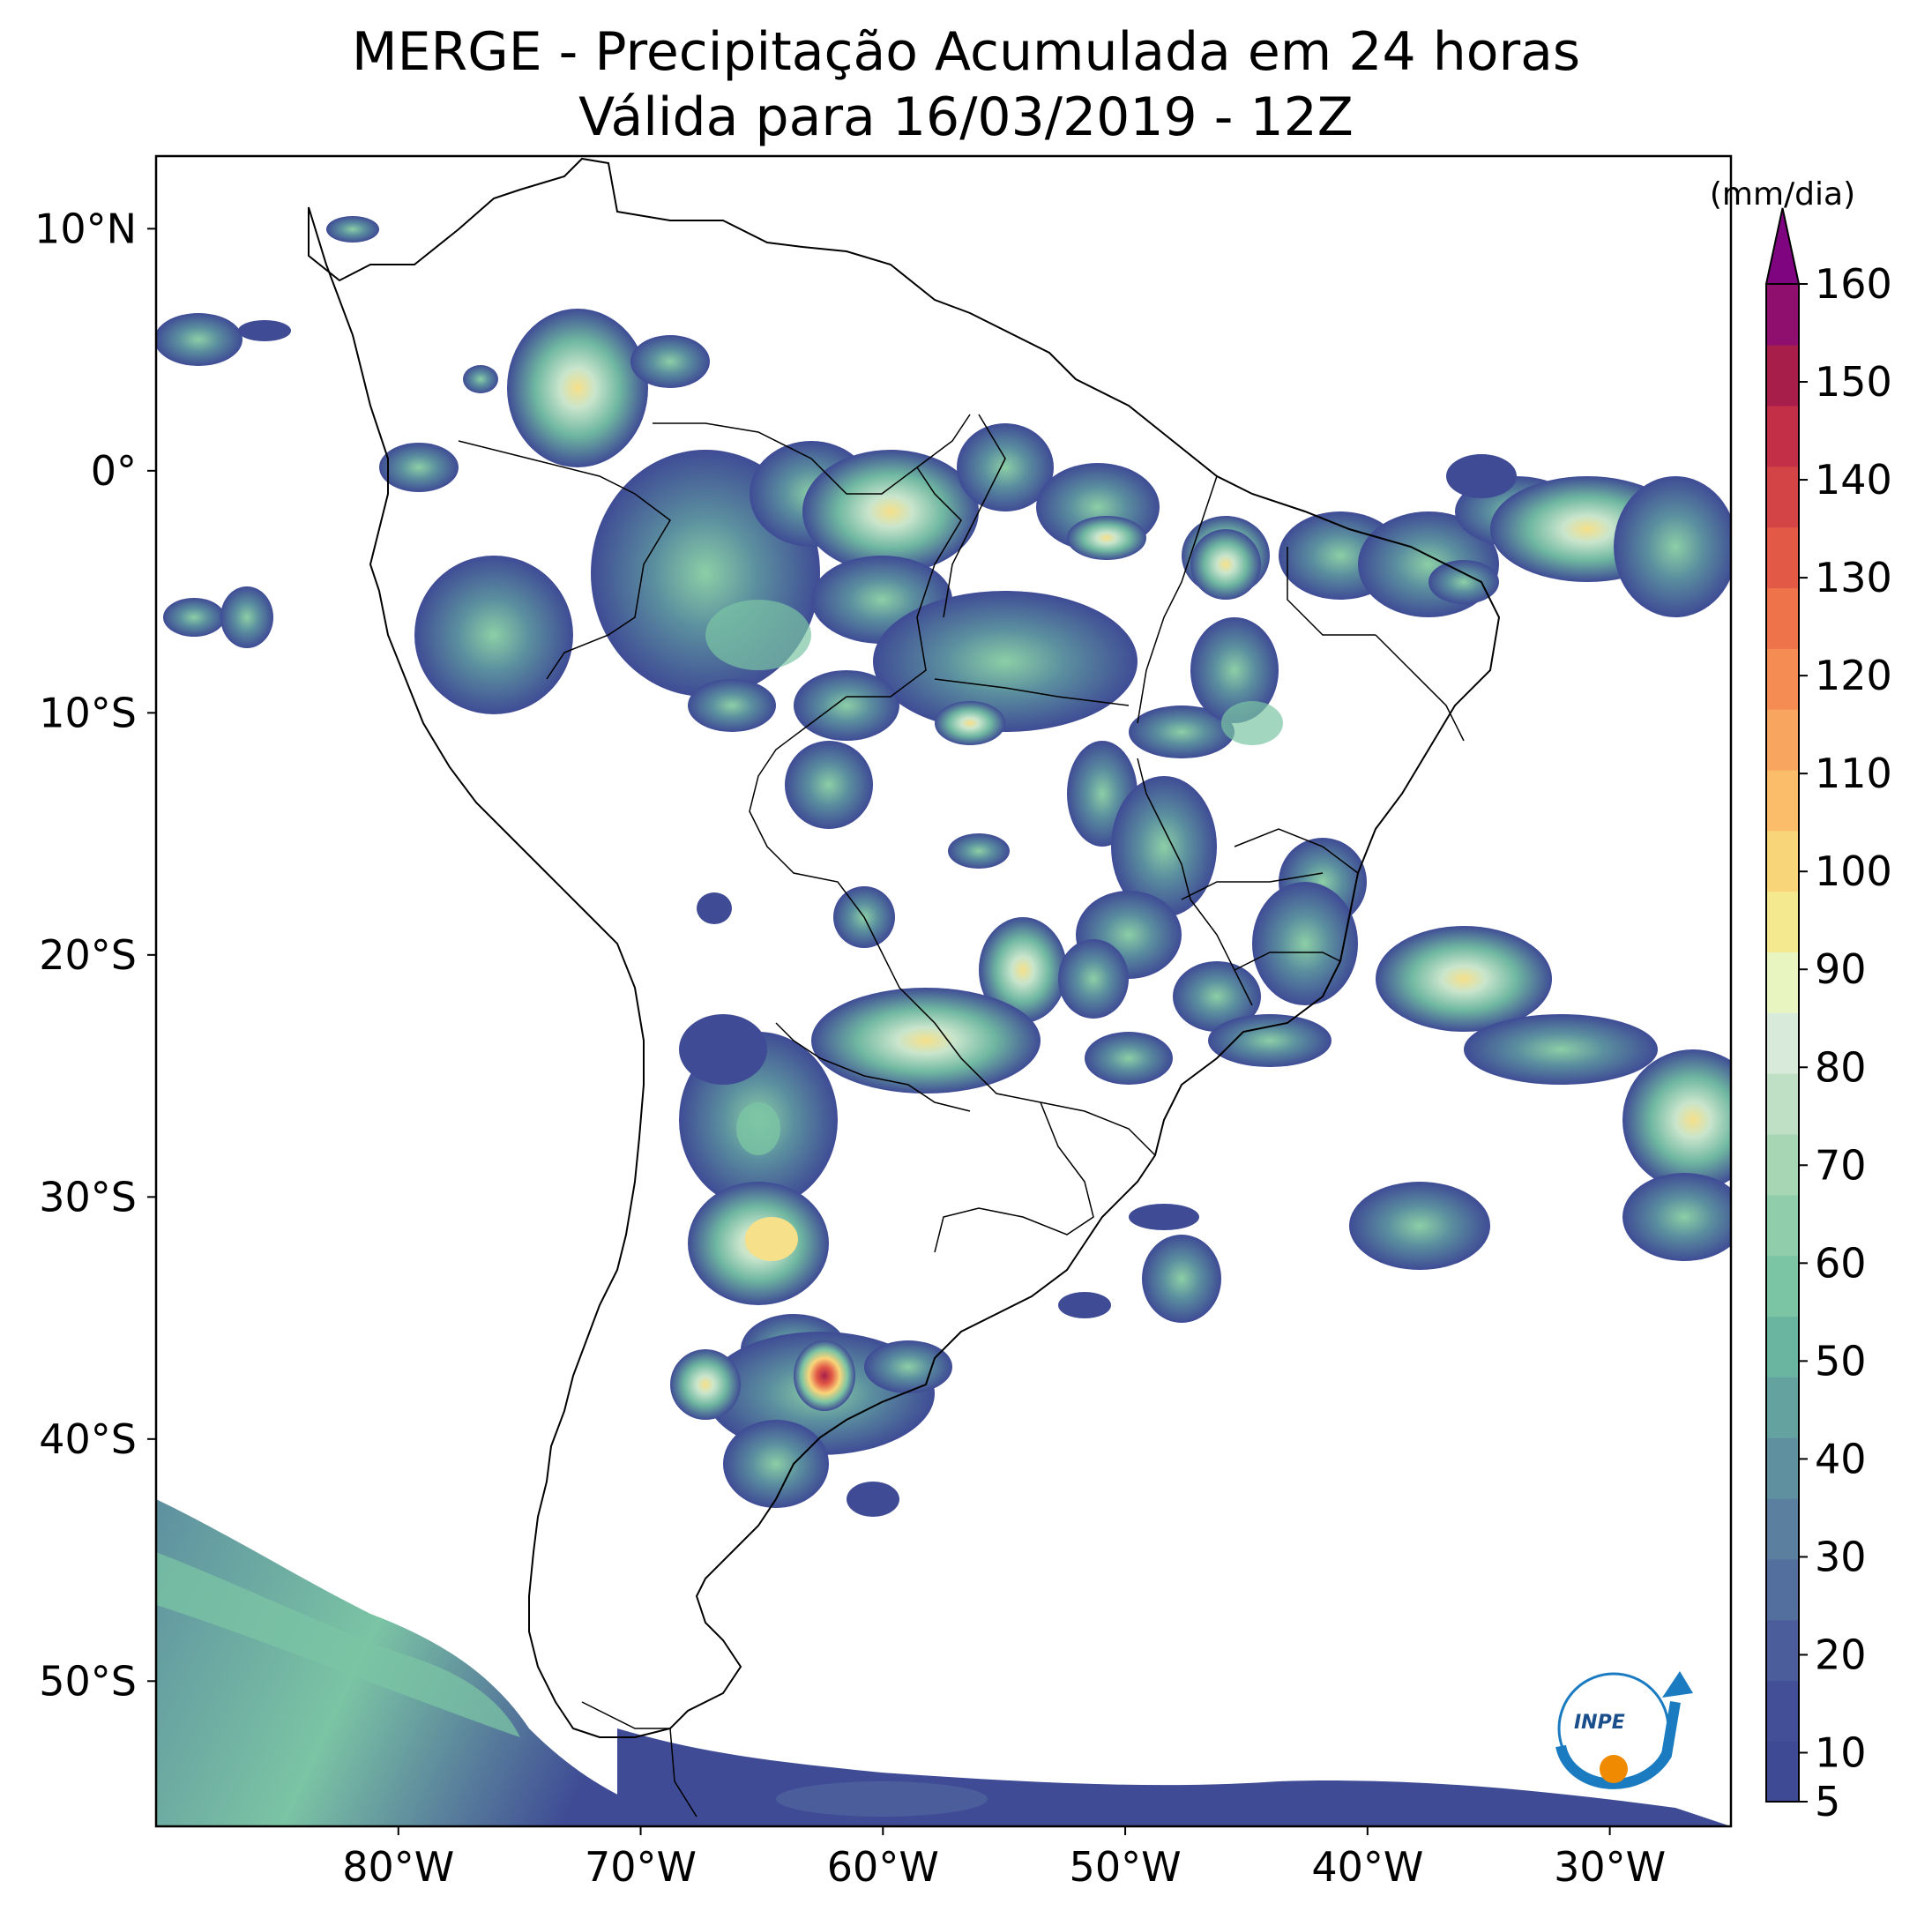 This screenshot has height=1911, width=1932. I want to click on logo-text: INPE, so click(1599, 1723).